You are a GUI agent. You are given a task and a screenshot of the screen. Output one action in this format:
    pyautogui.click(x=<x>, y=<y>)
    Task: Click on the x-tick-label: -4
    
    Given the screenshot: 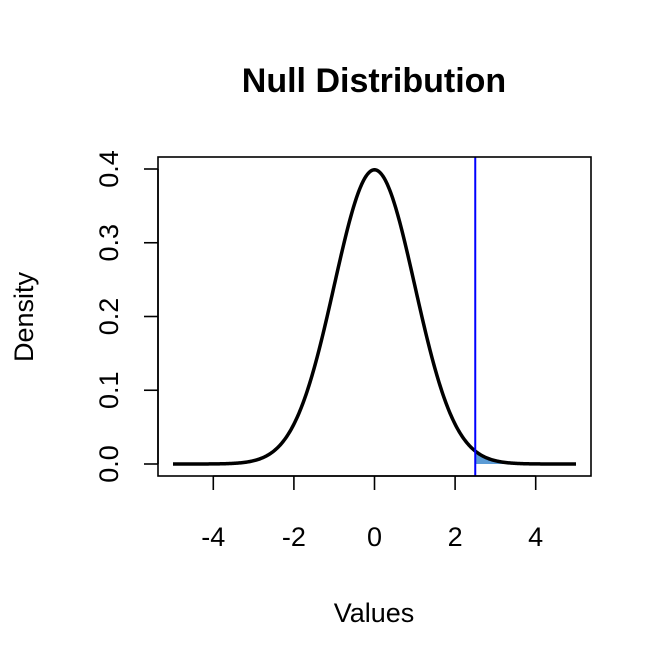 What is the action you would take?
    pyautogui.click(x=213, y=537)
    